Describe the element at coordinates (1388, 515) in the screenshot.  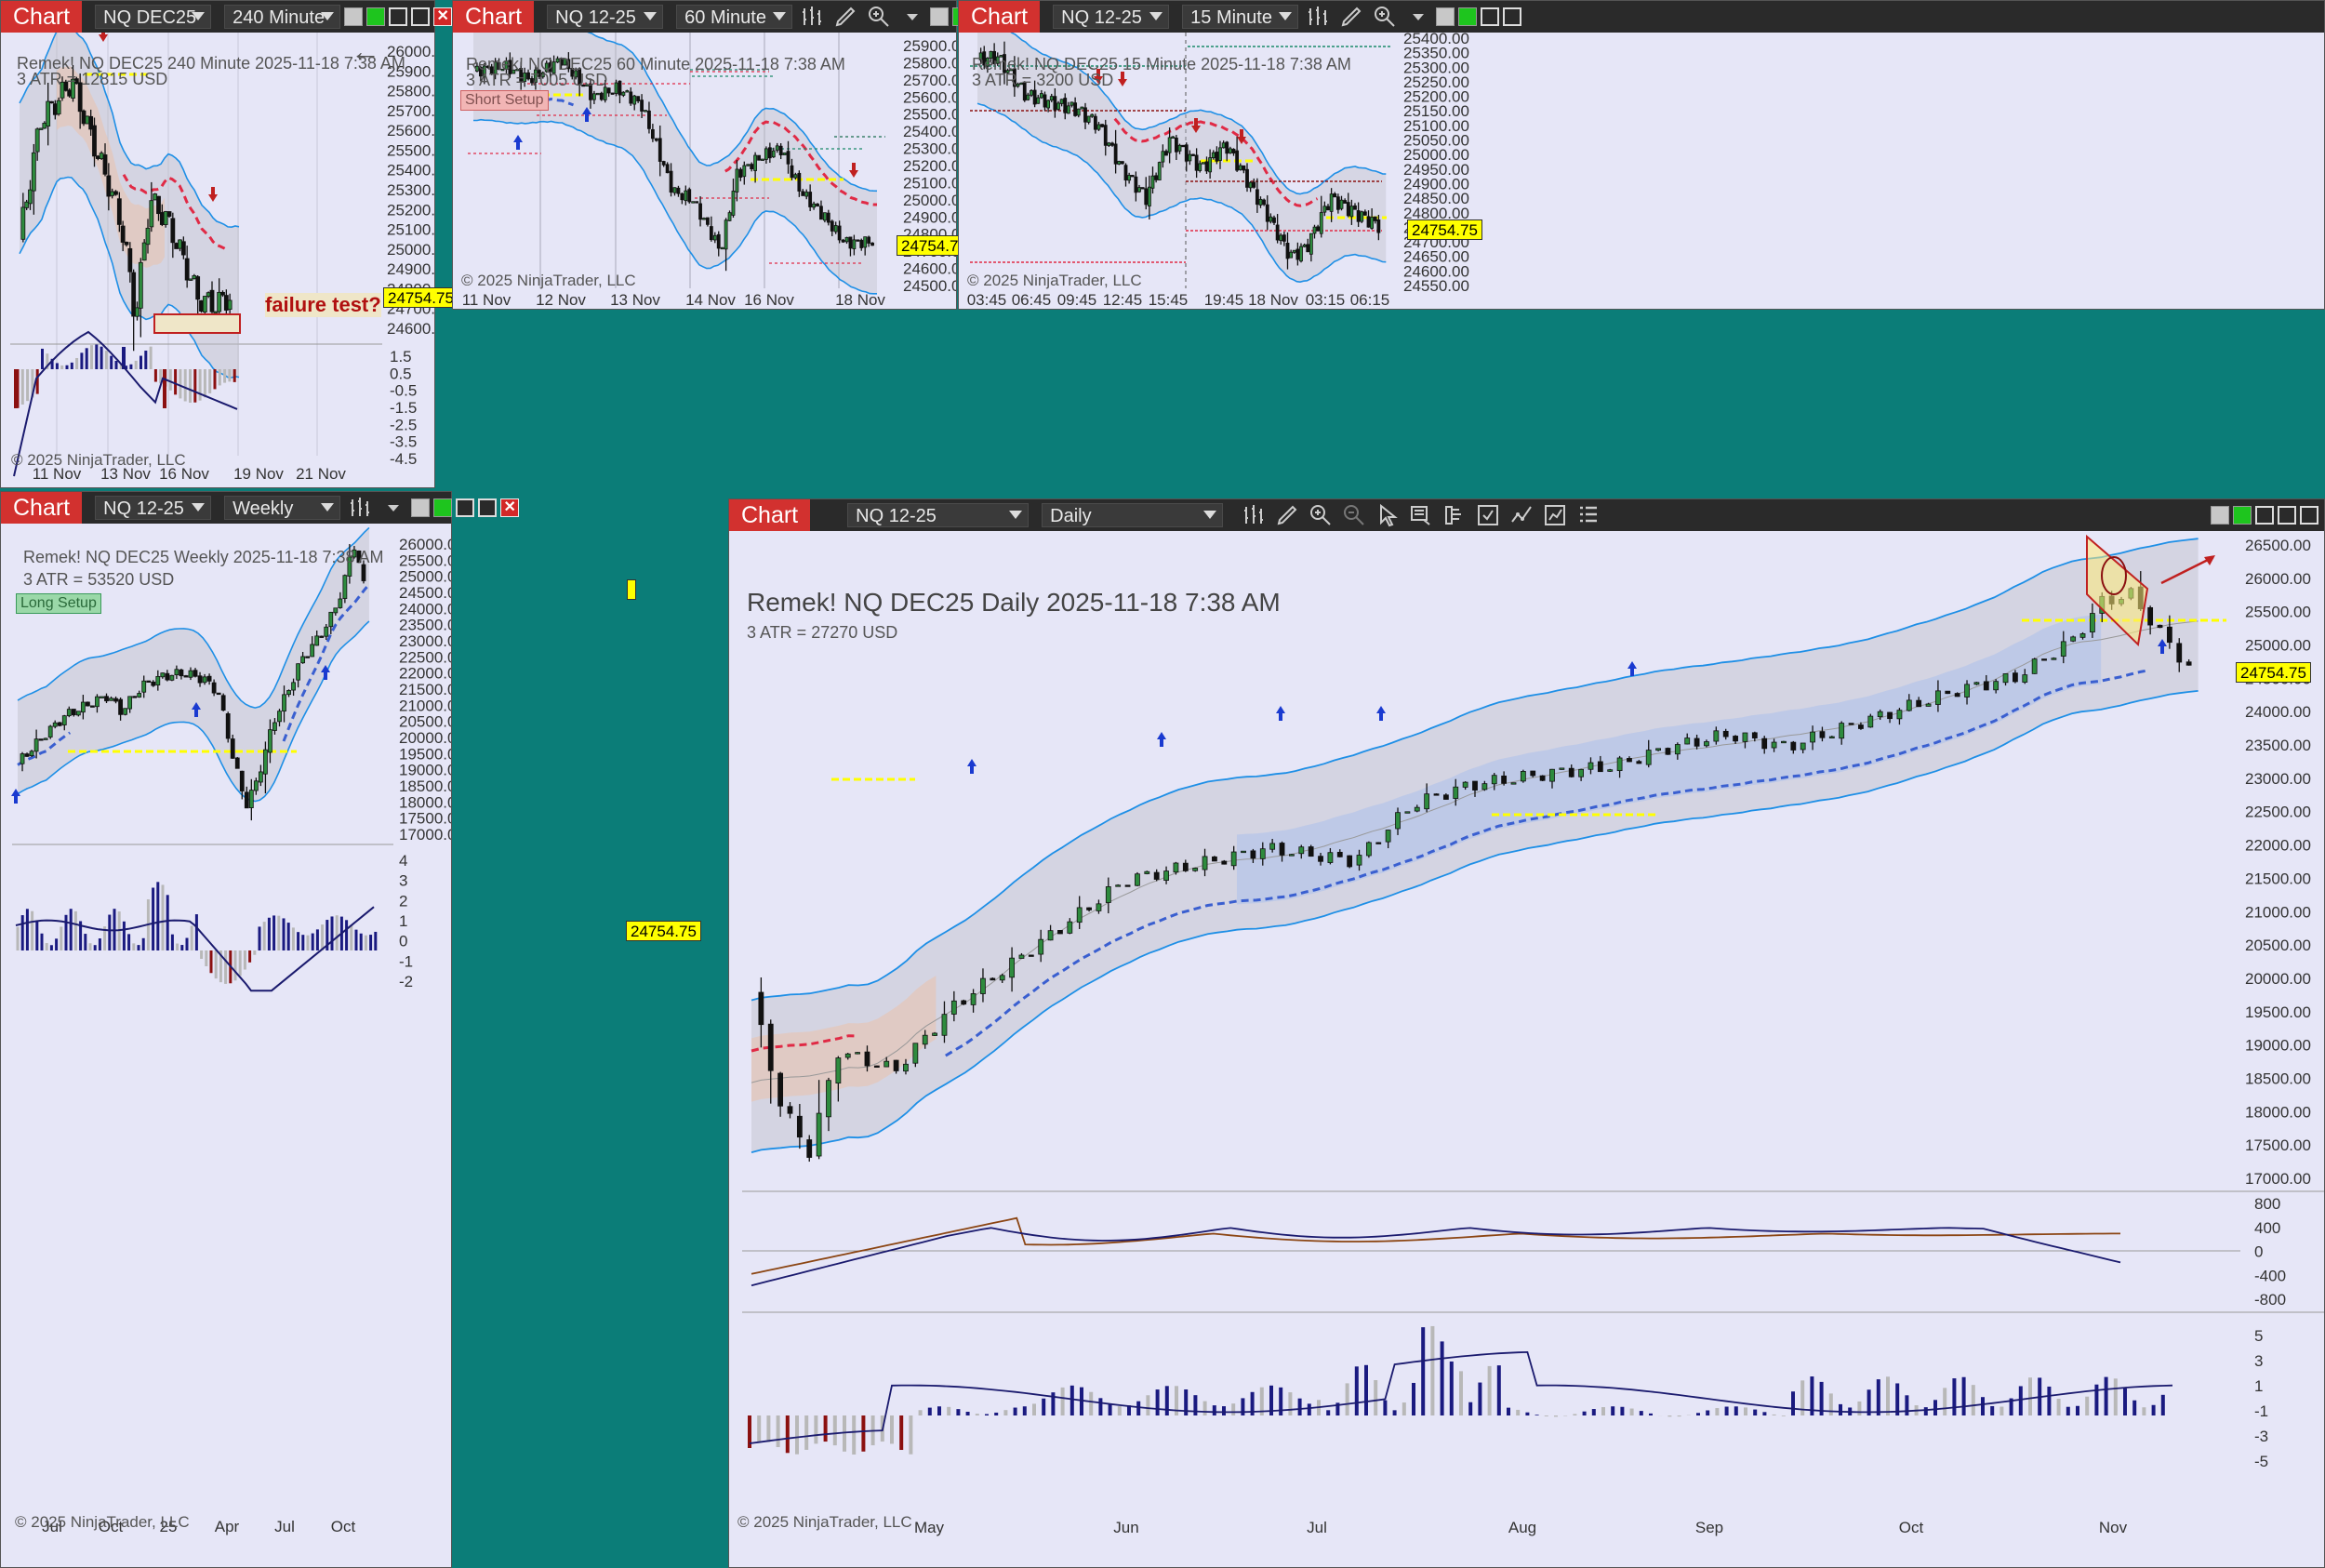
I see `pointer-icon` at that location.